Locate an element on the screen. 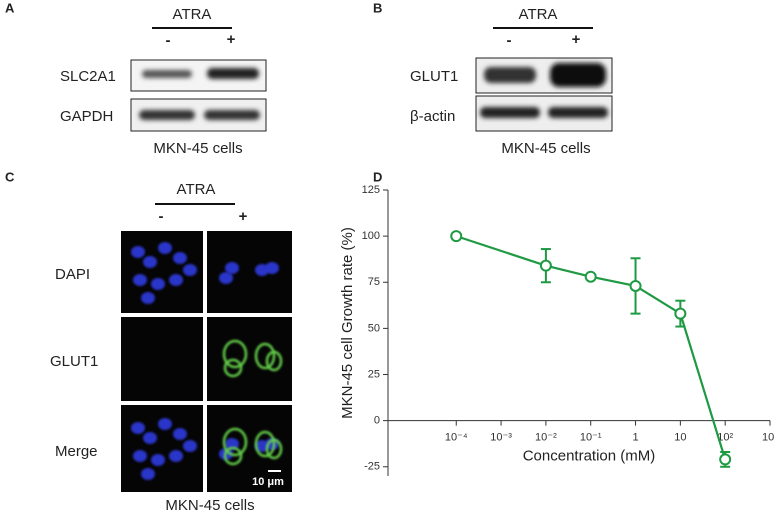 The image size is (774, 516). y-tick-label: 125 is located at coordinates (371, 190).